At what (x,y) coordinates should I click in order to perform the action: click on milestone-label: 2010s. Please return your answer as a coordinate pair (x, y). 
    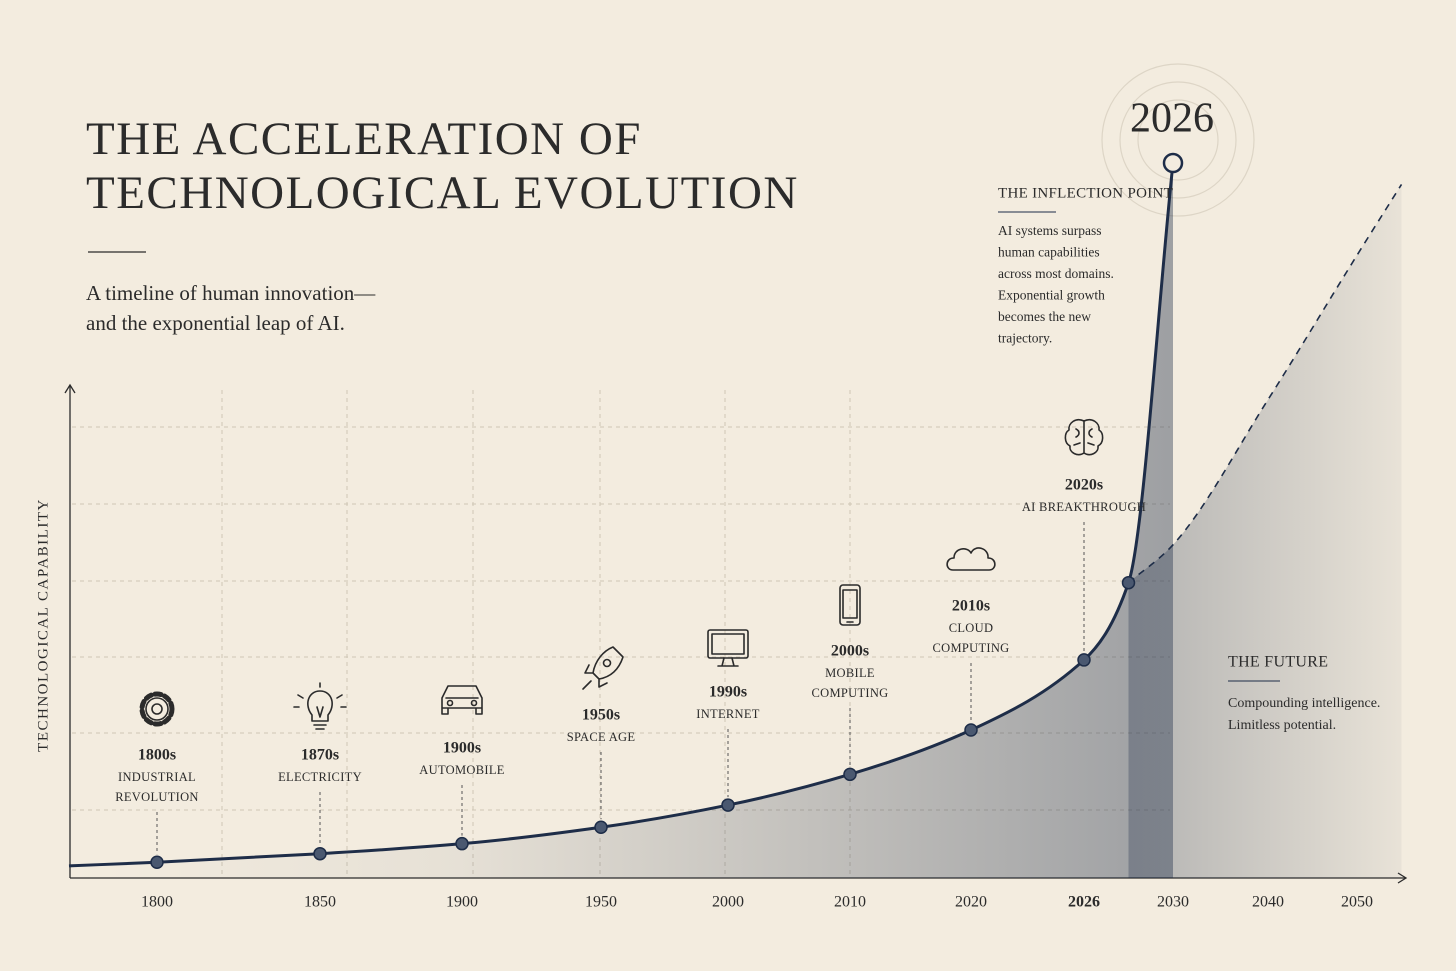
    Looking at the image, I should click on (971, 606).